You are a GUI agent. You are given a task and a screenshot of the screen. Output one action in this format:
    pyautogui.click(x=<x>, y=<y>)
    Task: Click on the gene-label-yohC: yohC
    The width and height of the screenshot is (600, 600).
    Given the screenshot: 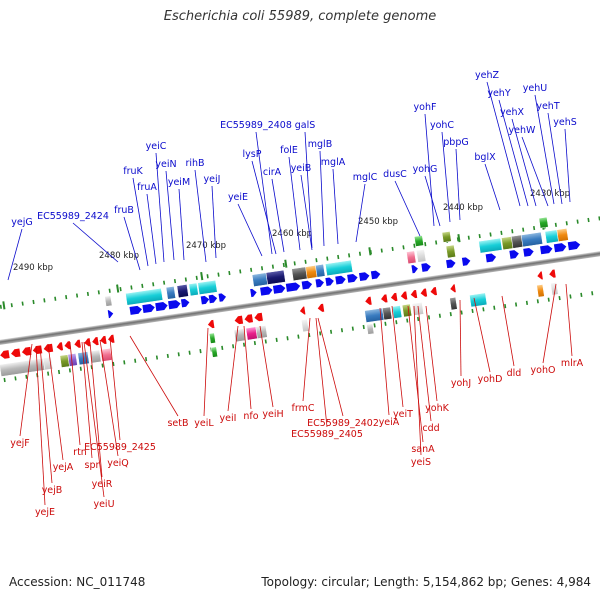 What is the action you would take?
    pyautogui.click(x=442, y=171)
    